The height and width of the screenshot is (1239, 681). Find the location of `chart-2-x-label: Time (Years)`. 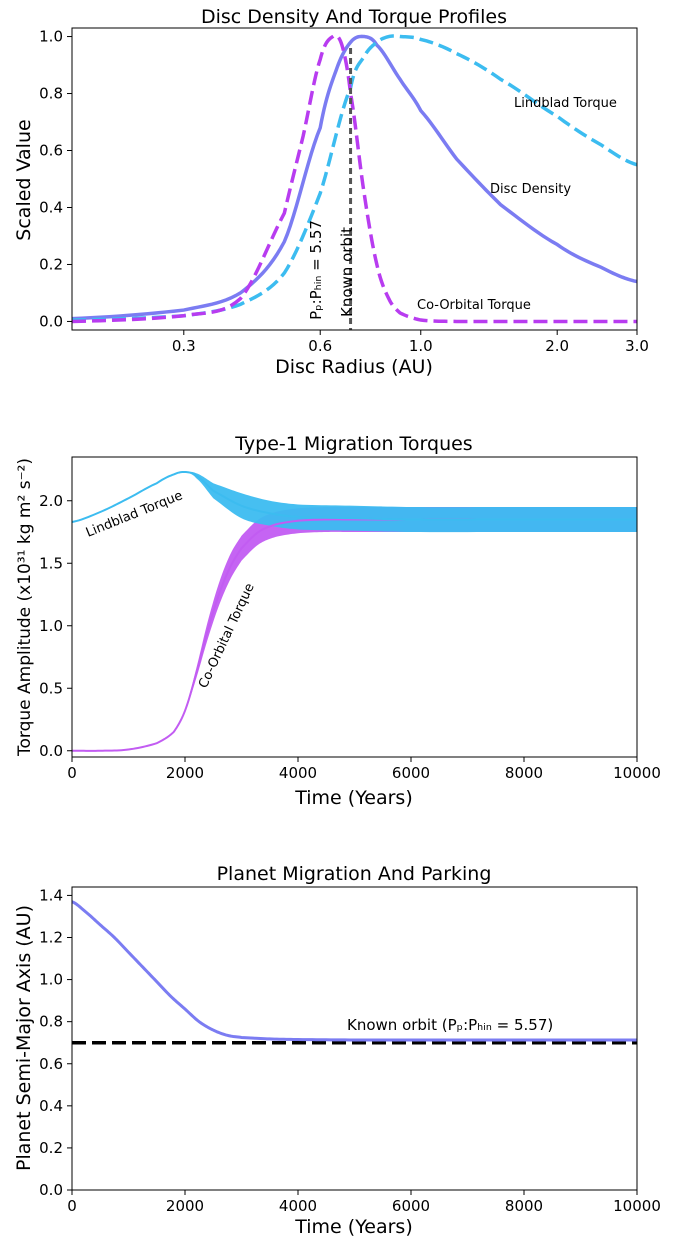

chart-2-x-label: Time (Years) is located at coordinates (353, 798).